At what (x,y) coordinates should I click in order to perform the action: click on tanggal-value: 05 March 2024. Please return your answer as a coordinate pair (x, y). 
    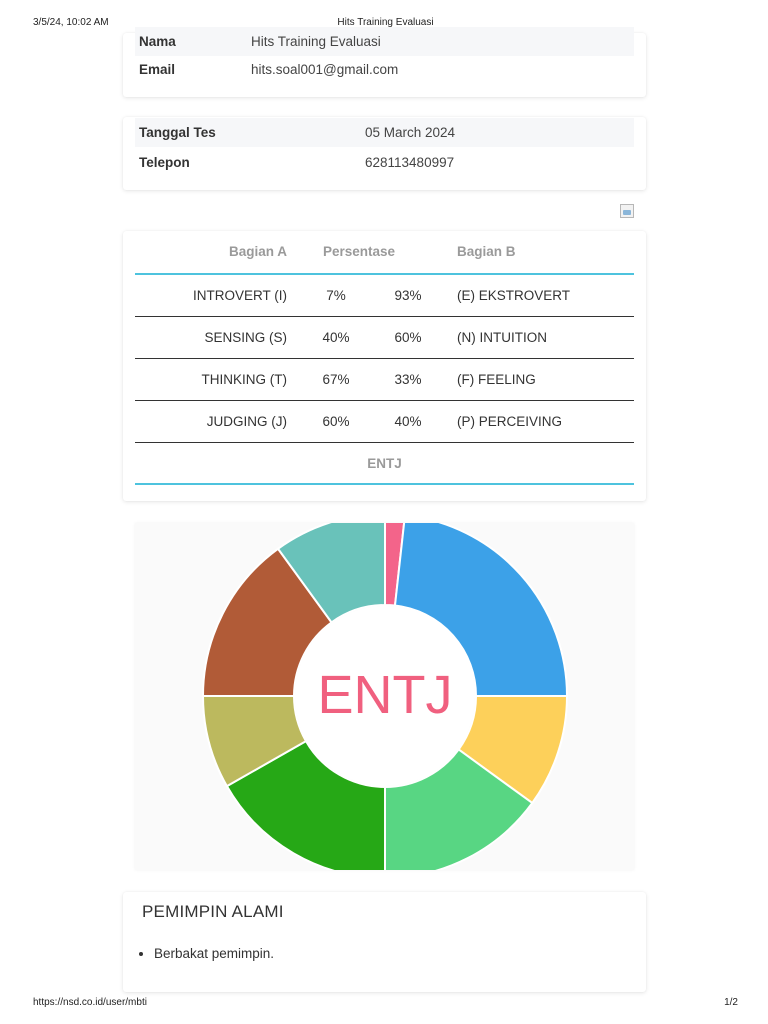
    Looking at the image, I should click on (410, 132).